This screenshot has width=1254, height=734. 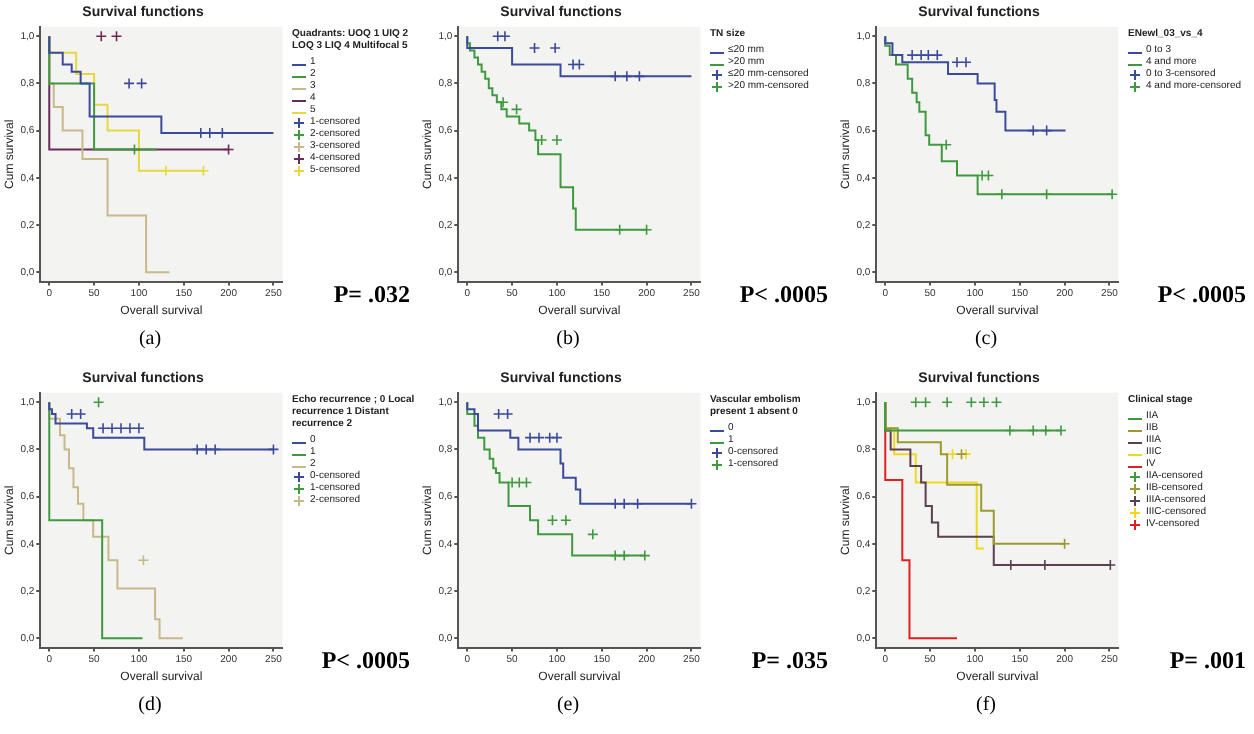 I want to click on text: (e), so click(x=568, y=705).